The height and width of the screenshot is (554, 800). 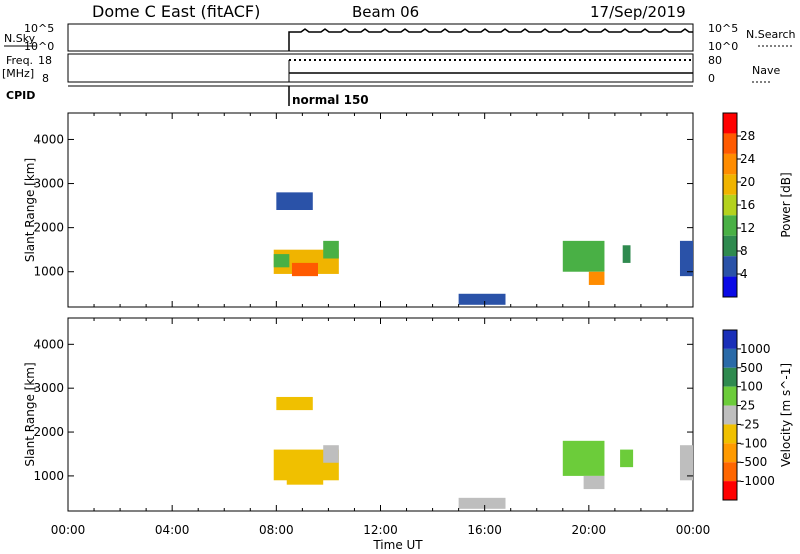 I want to click on cpid-strip: CPID normal 150, so click(x=349, y=96).